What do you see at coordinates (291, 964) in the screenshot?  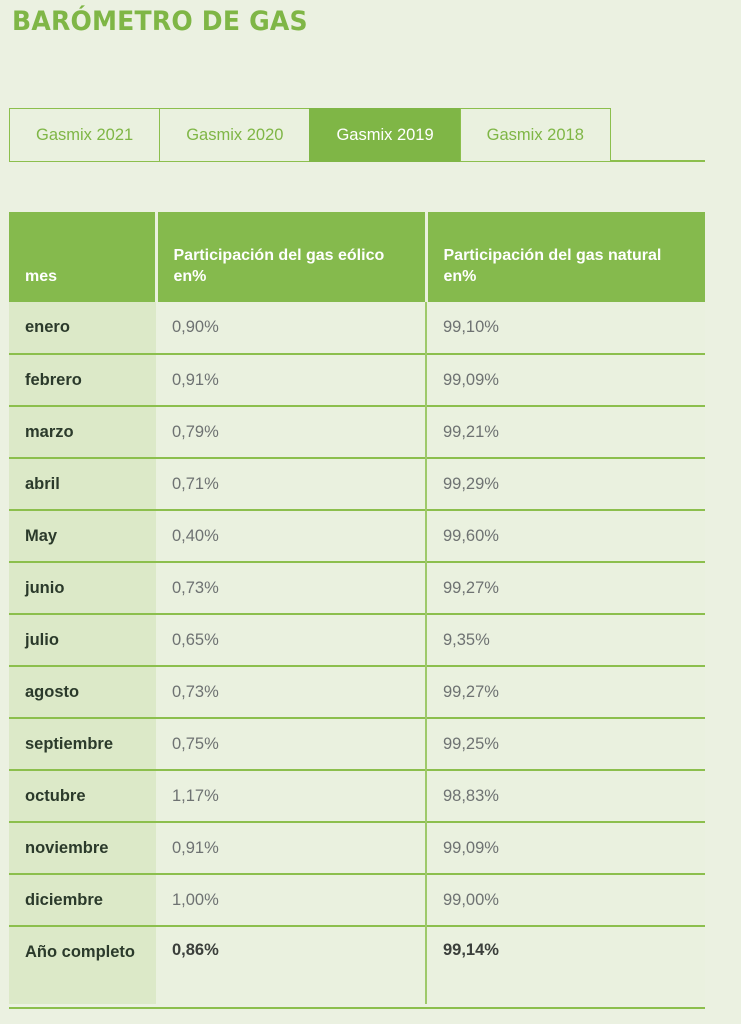 I see `cell-wind-share-total: 0,86%` at bounding box center [291, 964].